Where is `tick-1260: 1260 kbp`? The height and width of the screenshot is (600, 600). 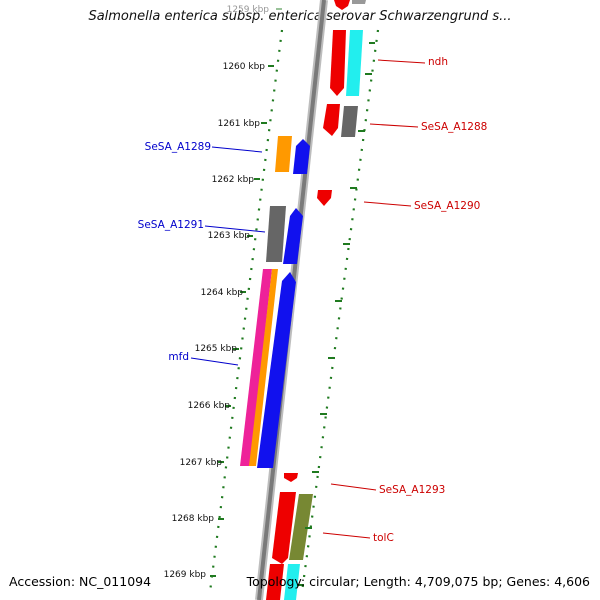 tick-1260: 1260 kbp is located at coordinates (248, 67).